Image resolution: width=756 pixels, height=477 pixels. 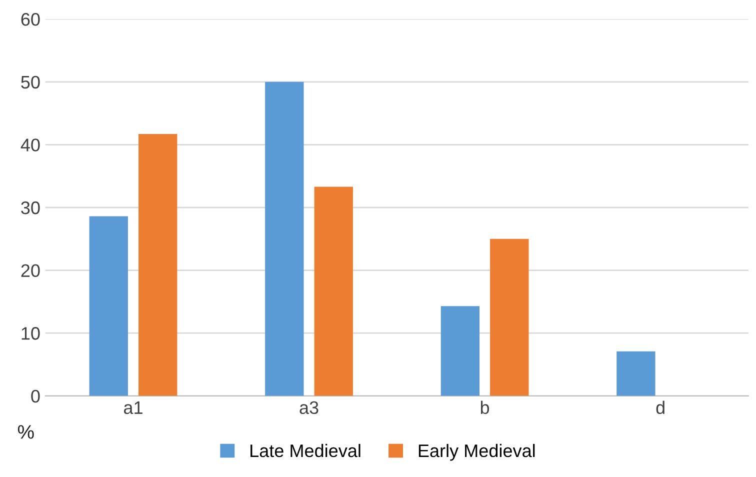 What do you see at coordinates (476, 452) in the screenshot?
I see `legend-label: Early Medieval` at bounding box center [476, 452].